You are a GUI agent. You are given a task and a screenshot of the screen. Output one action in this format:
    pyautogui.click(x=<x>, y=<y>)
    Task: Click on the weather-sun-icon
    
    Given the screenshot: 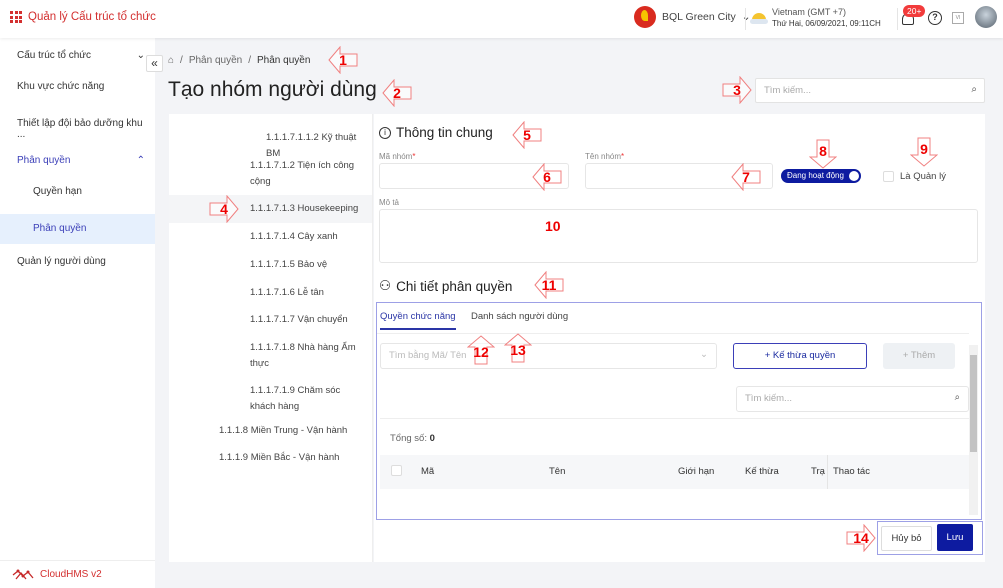 What is the action you would take?
    pyautogui.click(x=759, y=18)
    